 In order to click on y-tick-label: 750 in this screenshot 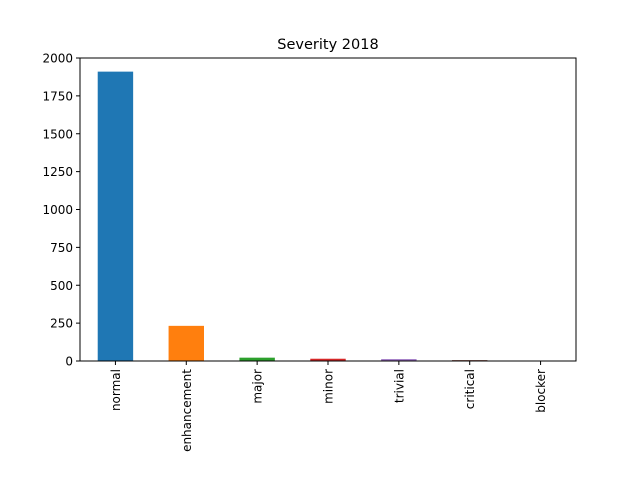, I will do `click(61, 248)`.